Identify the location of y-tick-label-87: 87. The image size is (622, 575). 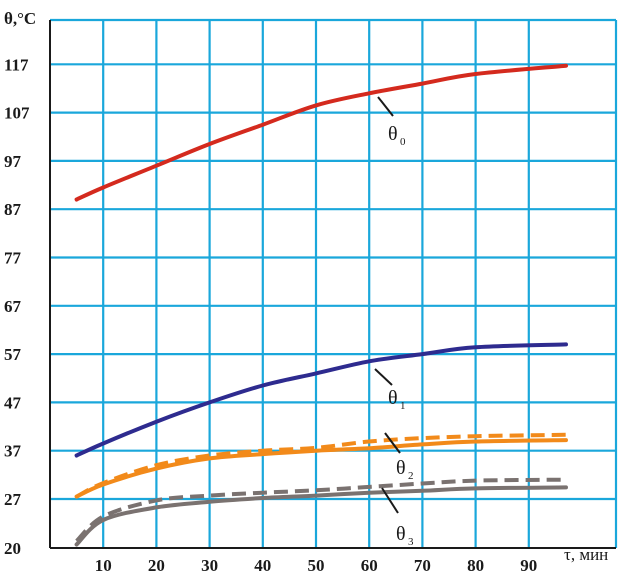
(13, 209).